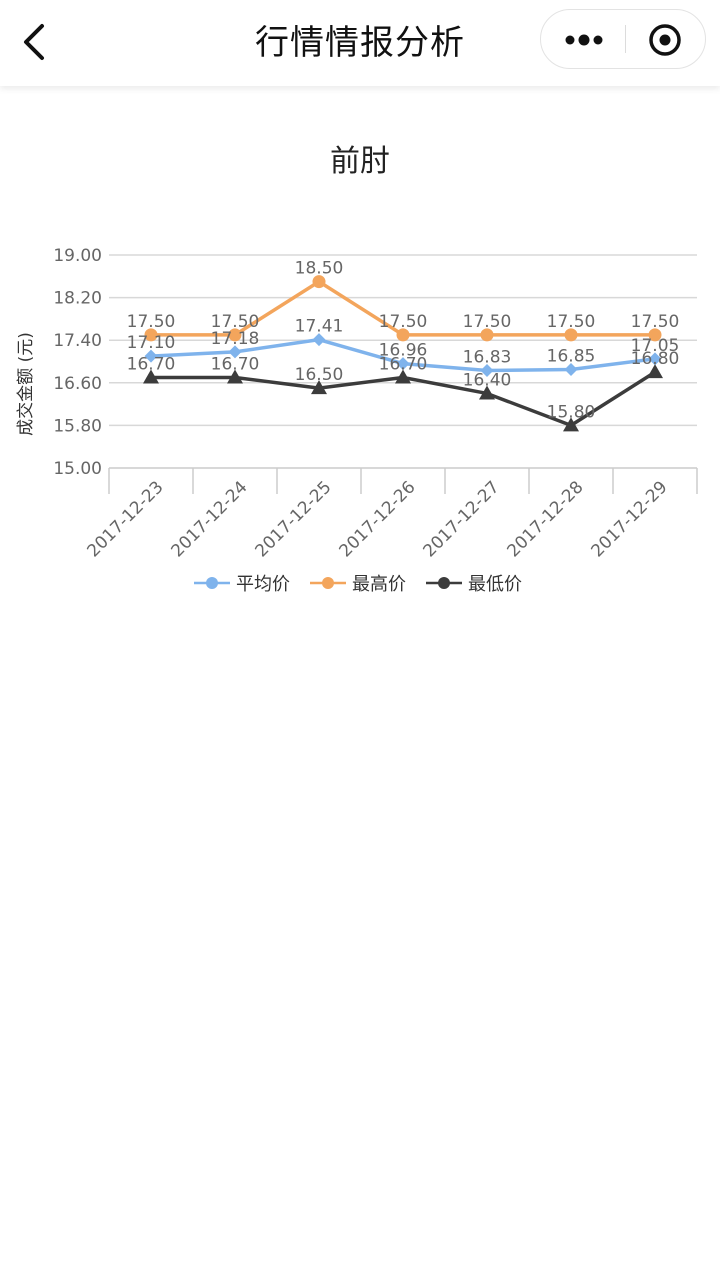 The image size is (720, 1280). Describe the element at coordinates (319, 327) in the screenshot. I see `data-label: 17.41` at that location.